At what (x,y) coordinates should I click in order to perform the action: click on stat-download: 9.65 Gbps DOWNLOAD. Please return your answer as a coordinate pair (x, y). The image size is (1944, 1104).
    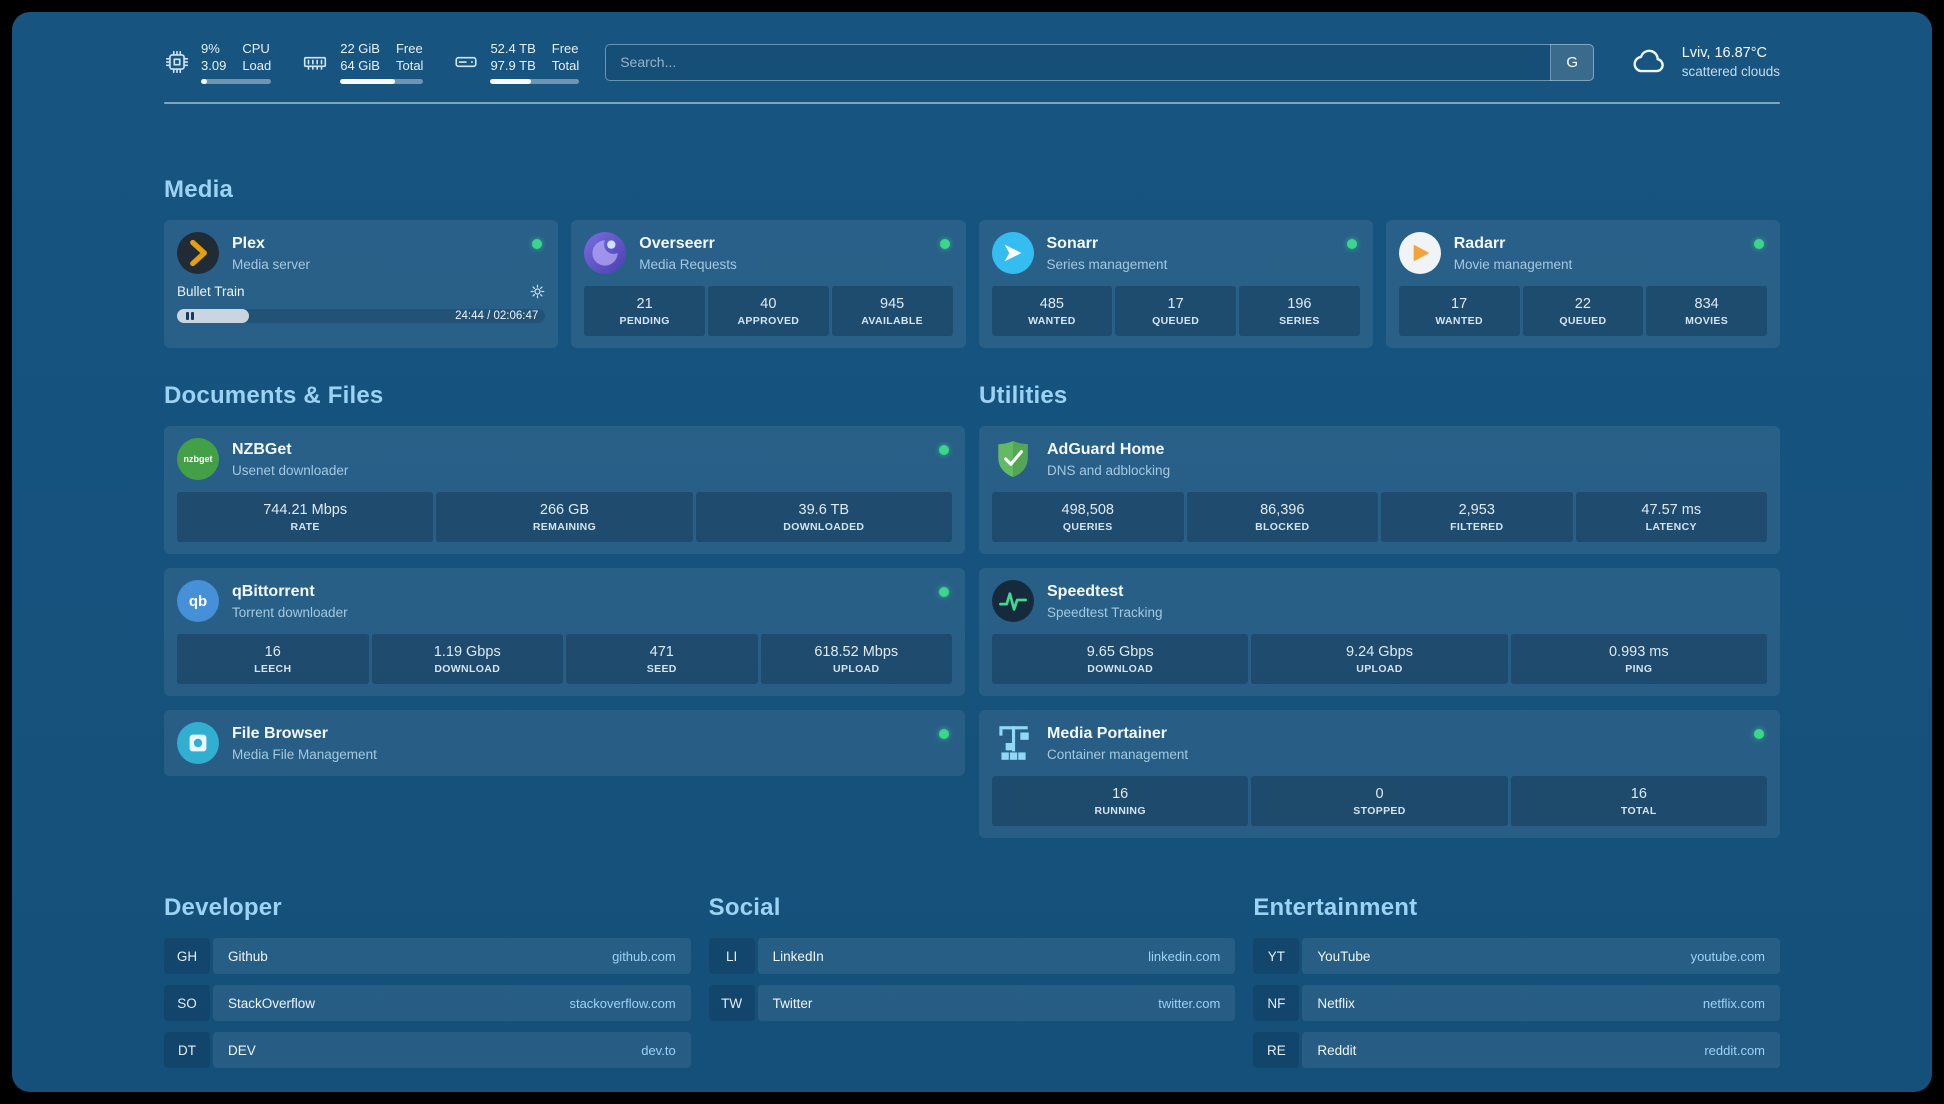
    Looking at the image, I should click on (1120, 659).